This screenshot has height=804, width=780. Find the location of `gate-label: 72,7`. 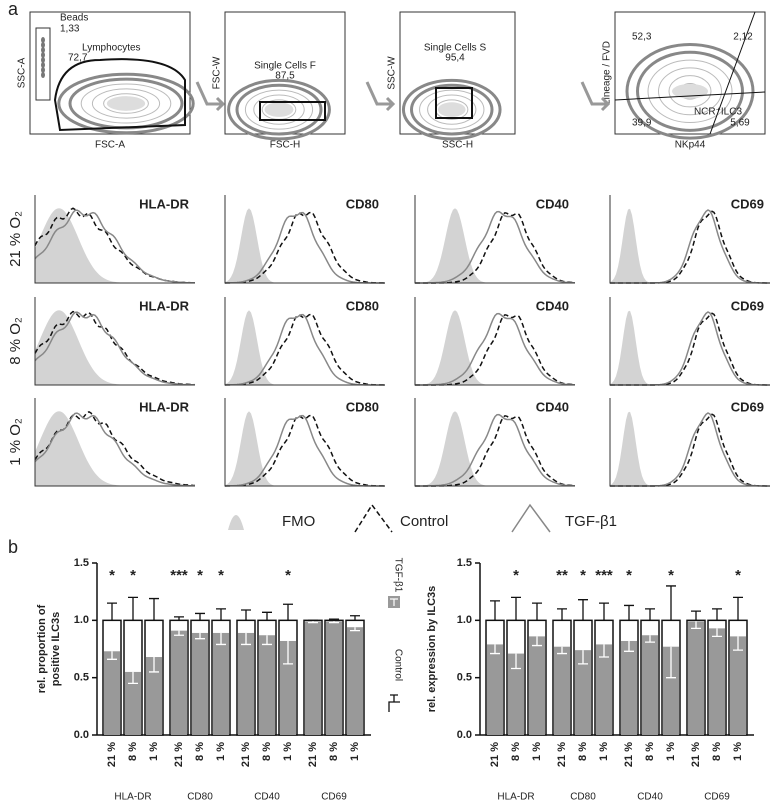

gate-label: 72,7 is located at coordinates (78, 58).